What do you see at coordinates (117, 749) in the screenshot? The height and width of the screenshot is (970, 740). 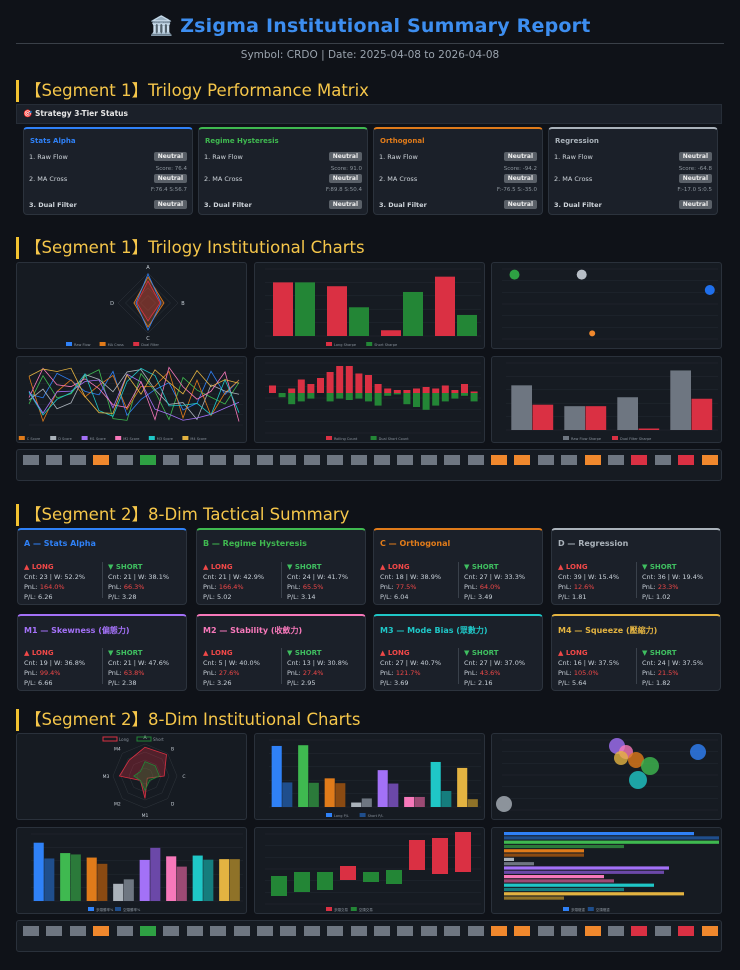 I see `radar-axis-label: M4` at bounding box center [117, 749].